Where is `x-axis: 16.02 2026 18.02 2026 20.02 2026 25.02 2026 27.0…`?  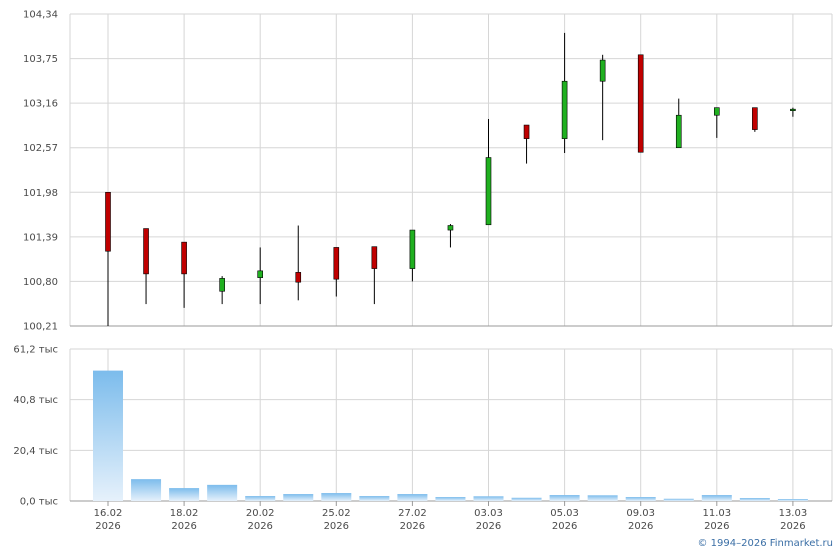 x-axis: 16.02 2026 18.02 2026 20.02 2026 25.02 2026 27.0… is located at coordinates (451, 516).